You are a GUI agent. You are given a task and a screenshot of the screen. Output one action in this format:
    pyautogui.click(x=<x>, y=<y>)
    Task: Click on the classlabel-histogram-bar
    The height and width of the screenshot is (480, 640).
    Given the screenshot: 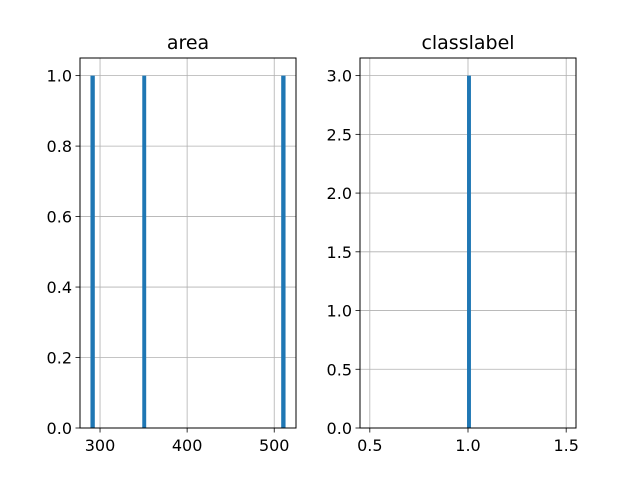 What is the action you would take?
    pyautogui.click(x=469, y=251)
    